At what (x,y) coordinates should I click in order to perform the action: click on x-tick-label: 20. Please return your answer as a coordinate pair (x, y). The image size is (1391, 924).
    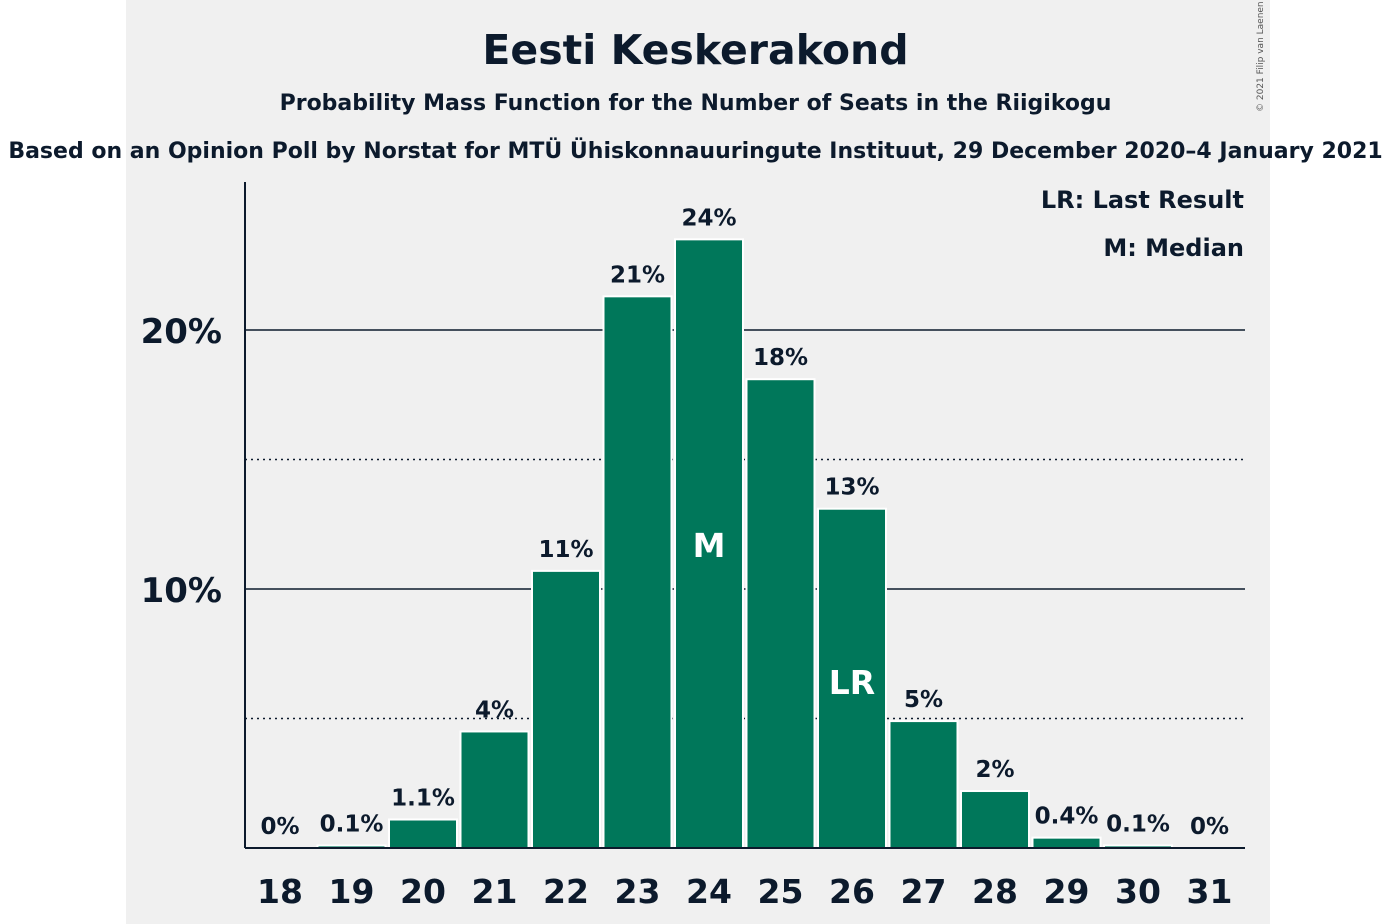
    Looking at the image, I should click on (423, 891).